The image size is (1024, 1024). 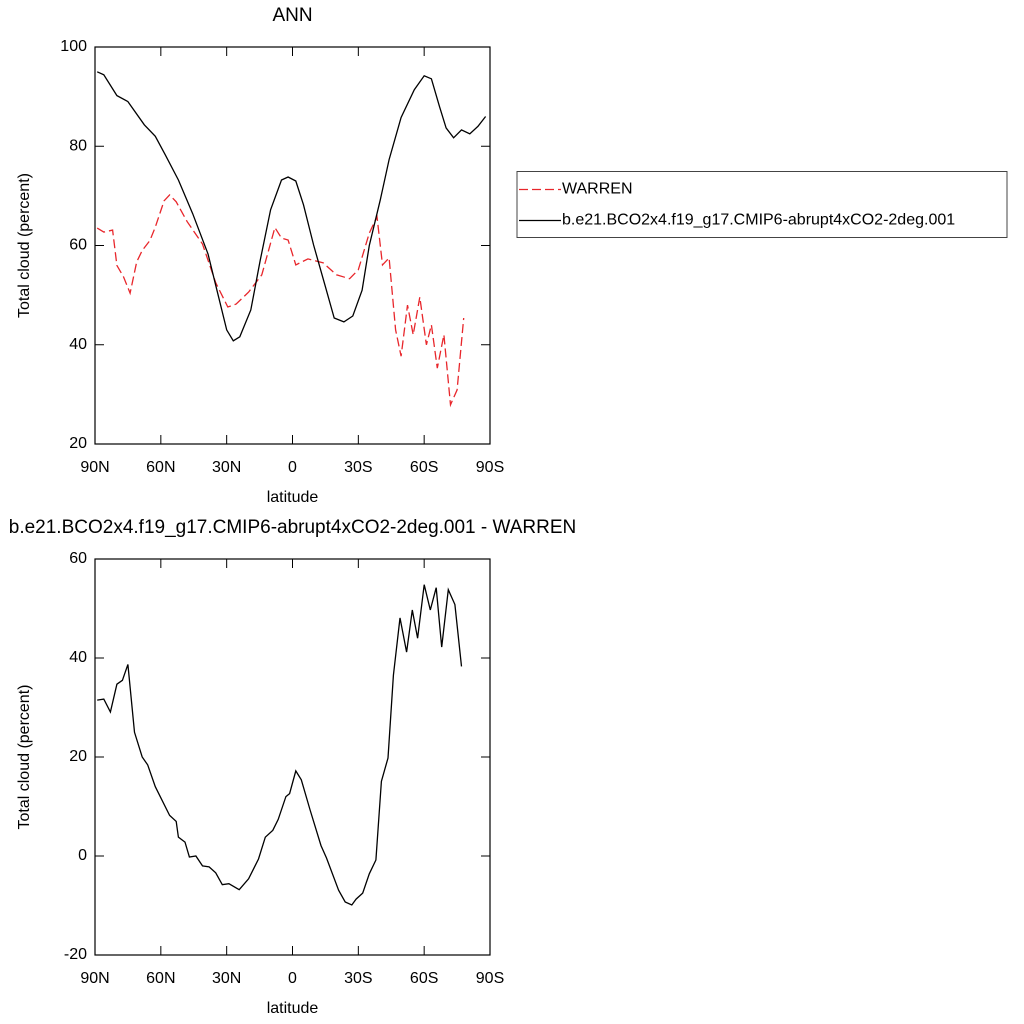 What do you see at coordinates (597, 189) in the screenshot?
I see `legend-label: WARREN` at bounding box center [597, 189].